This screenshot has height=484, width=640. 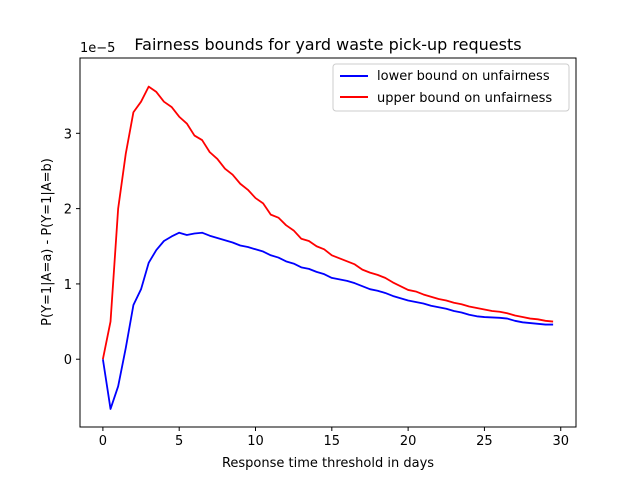 What do you see at coordinates (332, 441) in the screenshot?
I see `x-tick-label: 15` at bounding box center [332, 441].